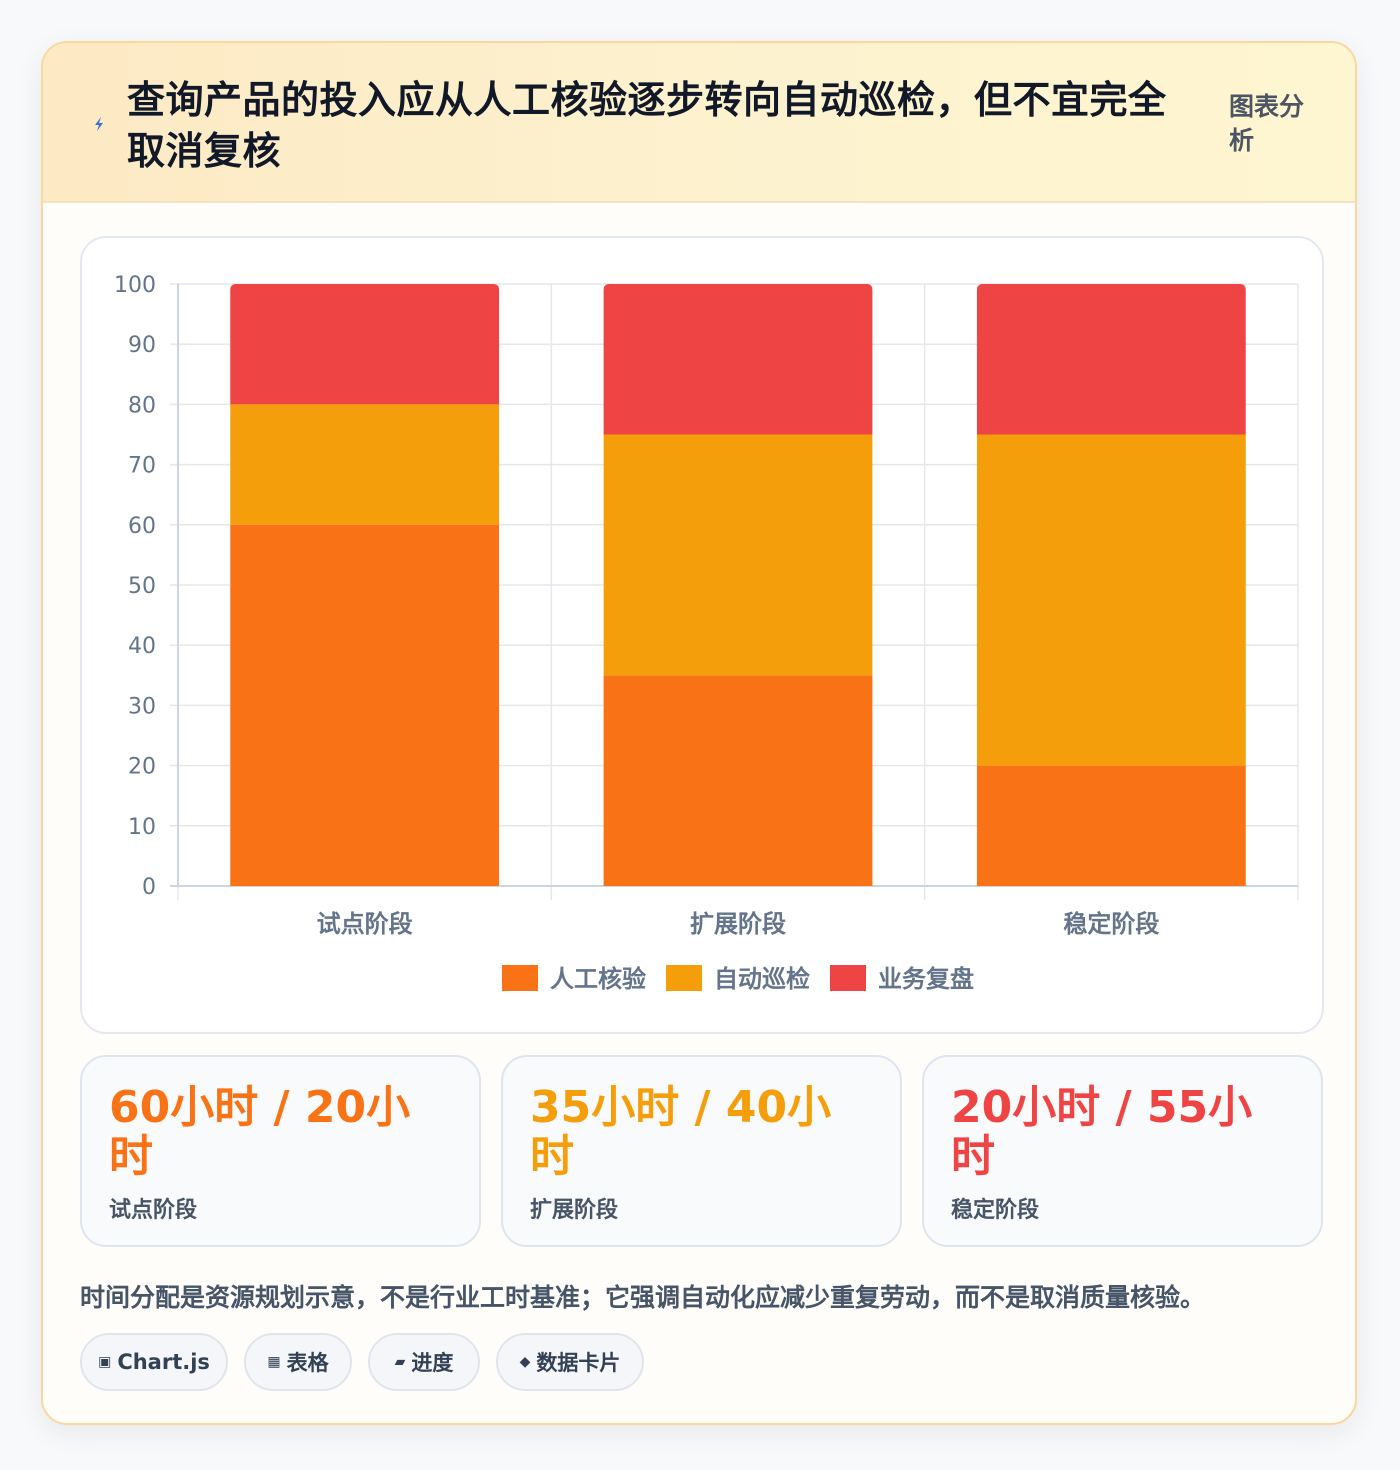  Describe the element at coordinates (681, 1132) in the screenshot. I see `stat-value: 35小时 / 40小时` at that location.